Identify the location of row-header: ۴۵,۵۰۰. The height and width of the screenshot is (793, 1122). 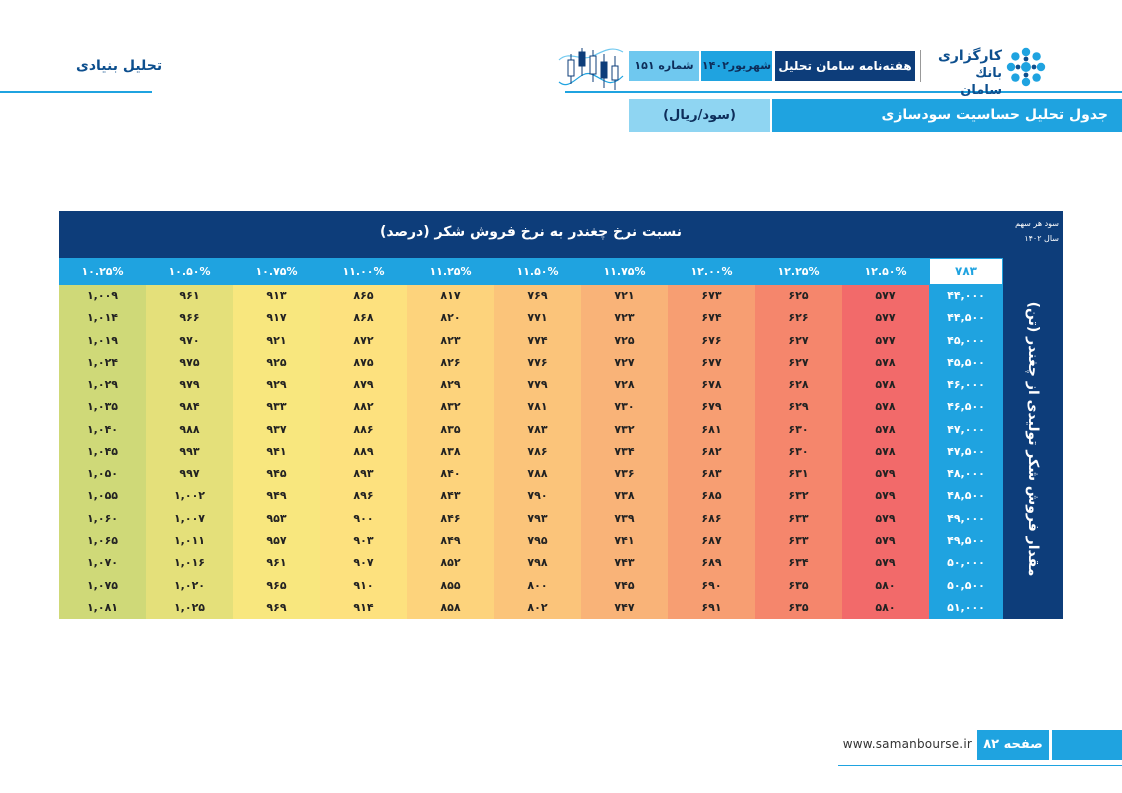
(966, 362).